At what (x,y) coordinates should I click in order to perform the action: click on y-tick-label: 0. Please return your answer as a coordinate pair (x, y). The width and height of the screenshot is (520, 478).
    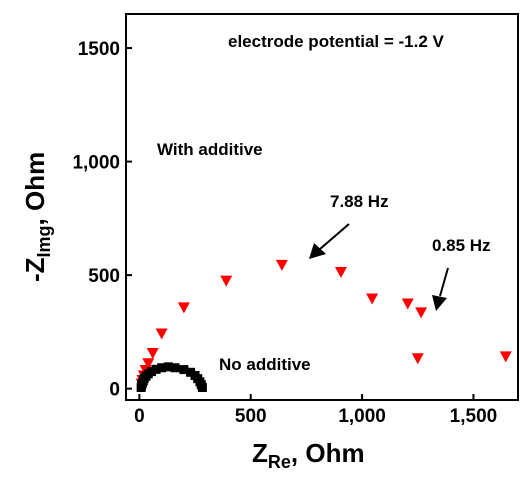
    Looking at the image, I should click on (114, 390).